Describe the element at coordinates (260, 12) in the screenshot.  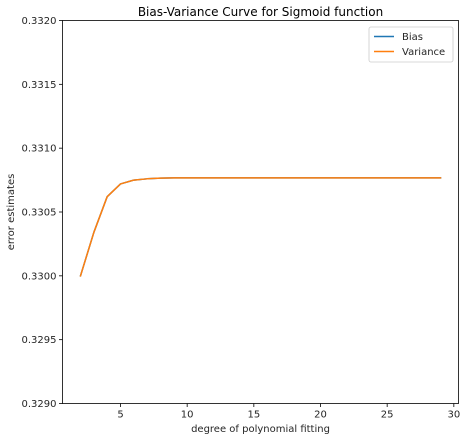
I see `chart-title: Bias-Variance Curve for Sigmoid function` at that location.